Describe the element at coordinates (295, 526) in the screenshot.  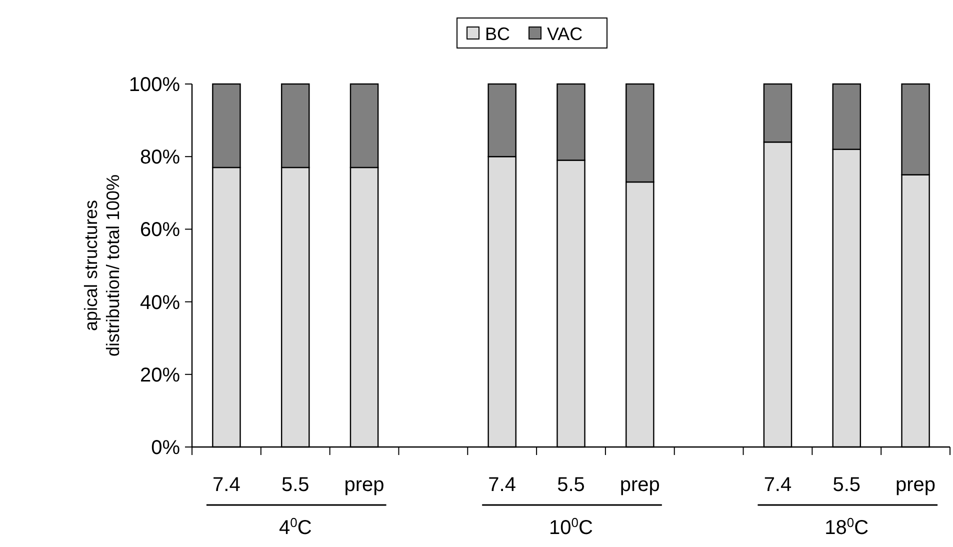
I see `text: 4$^{0}$C` at that location.